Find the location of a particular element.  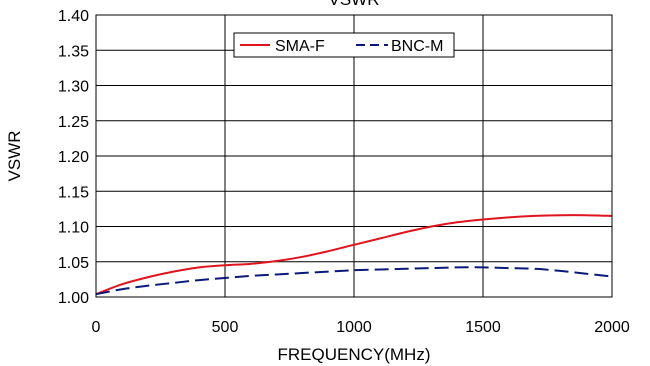

y-tick-labels: 1.00 1.05 1.10 1.15 1.20 1.25 1.30 1.35 1.40 is located at coordinates (73, 157).